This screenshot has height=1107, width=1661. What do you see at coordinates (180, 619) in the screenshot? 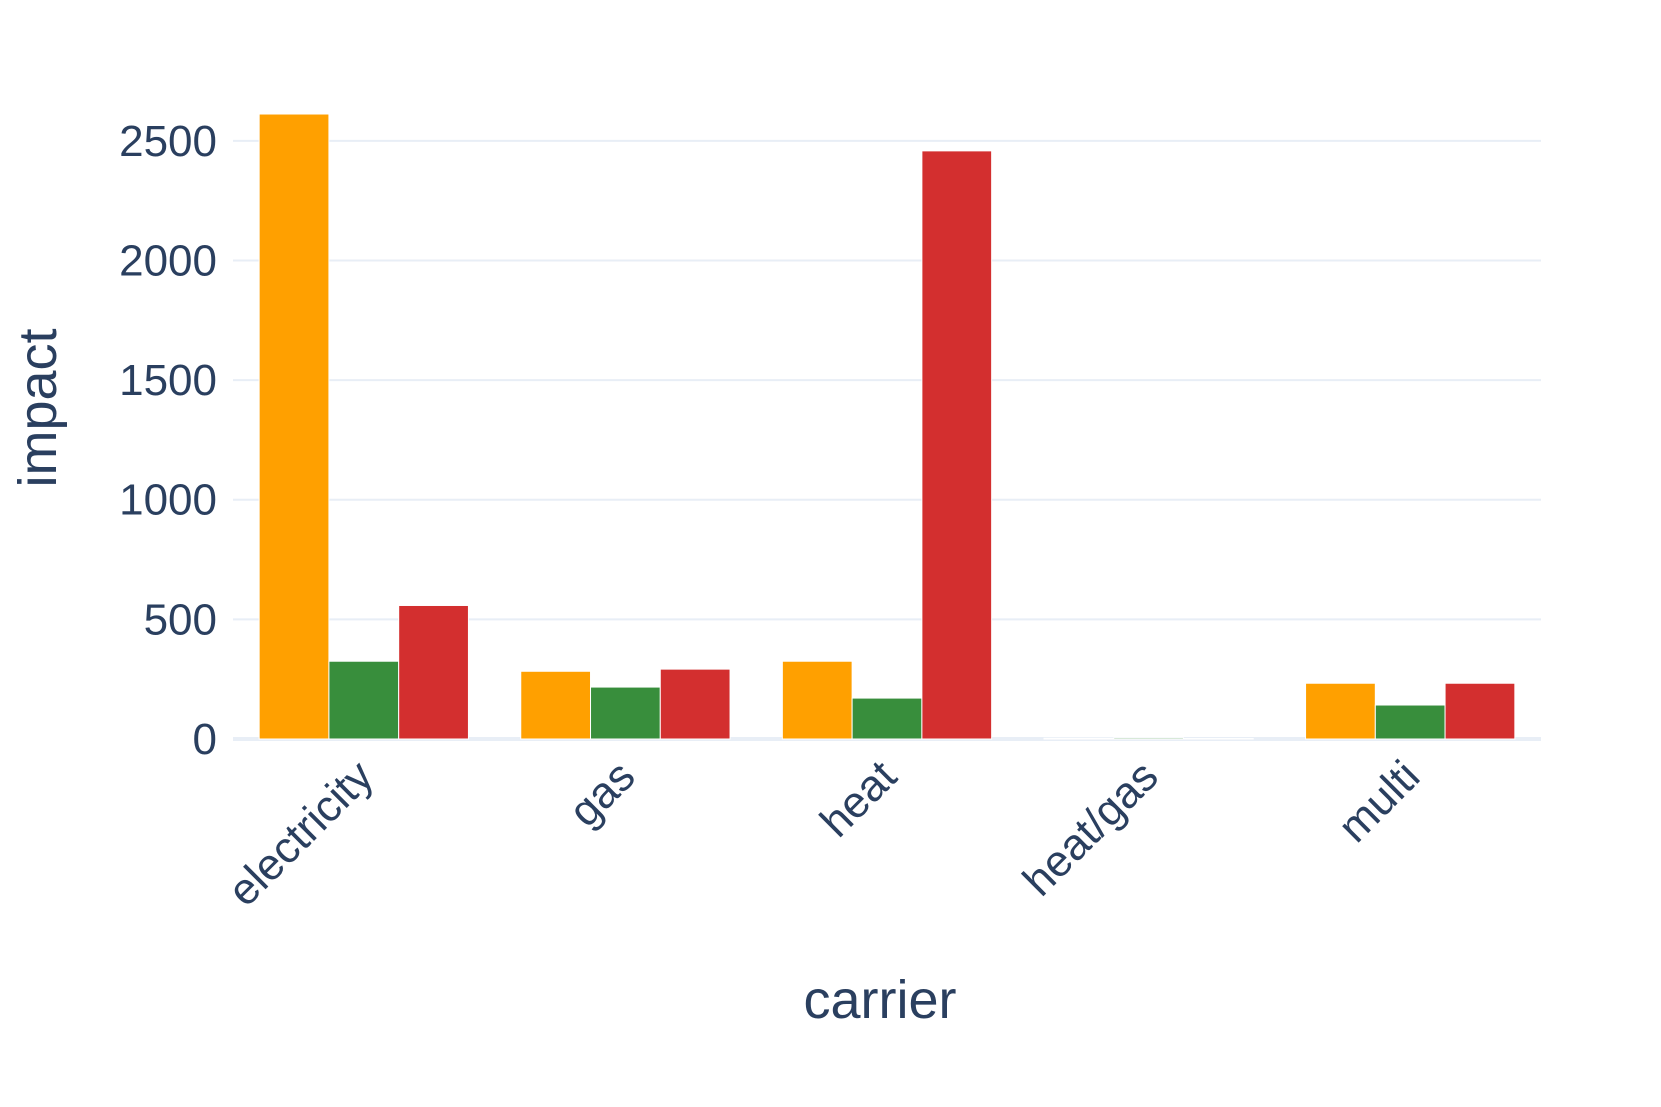
I see `y-tick-label: 500` at bounding box center [180, 619].